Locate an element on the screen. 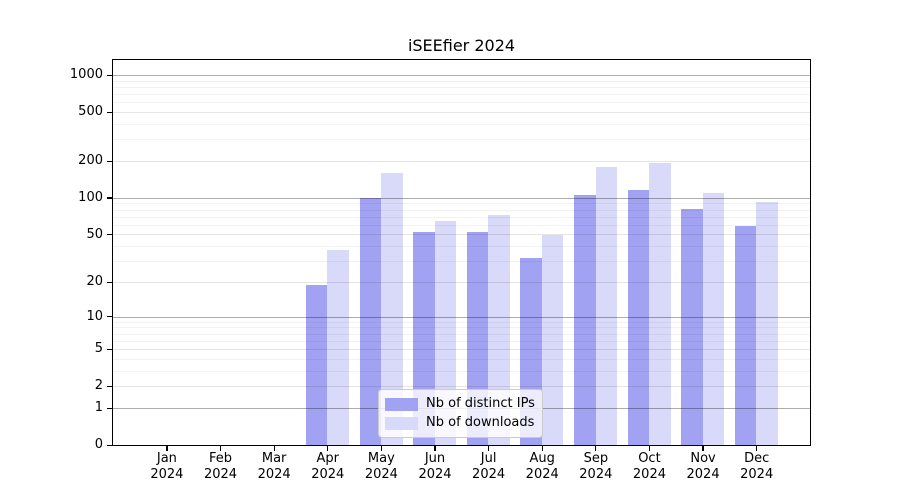 The height and width of the screenshot is (500, 900). x-tick-label: Sep 2024 is located at coordinates (596, 466).